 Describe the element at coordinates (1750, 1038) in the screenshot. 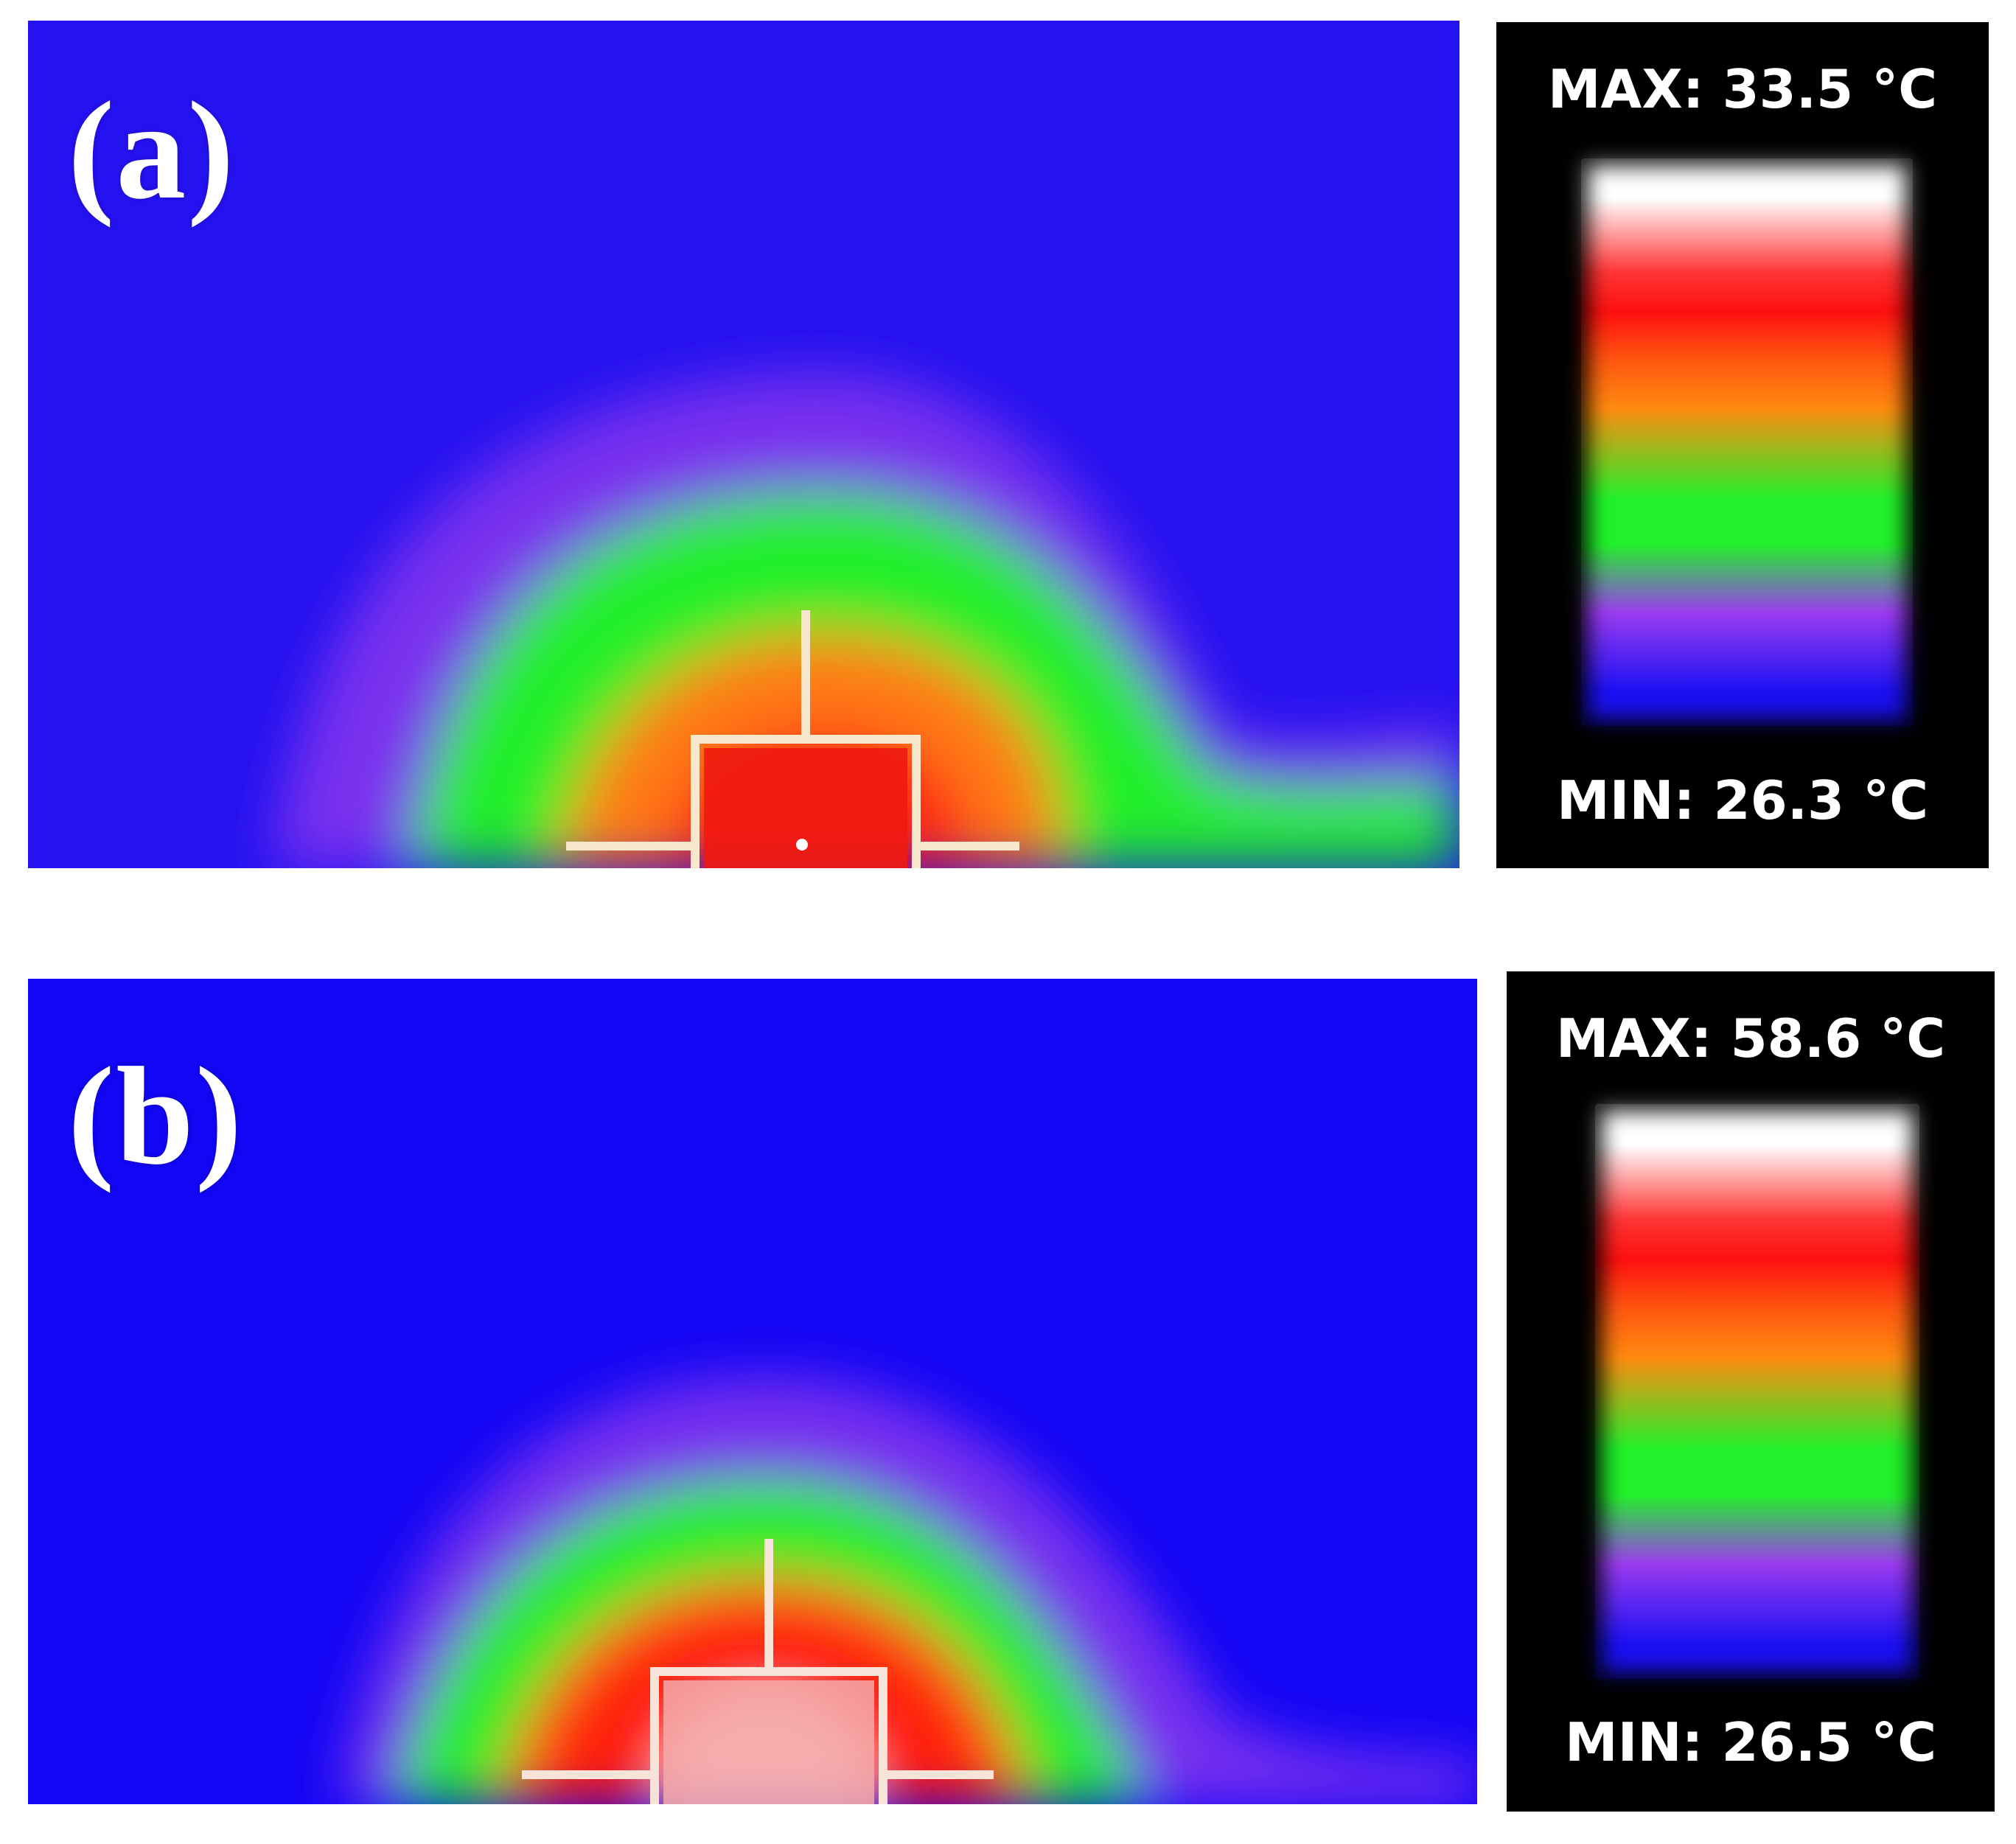

I see `max-temperature-b: MAX: 58.6 °C` at that location.